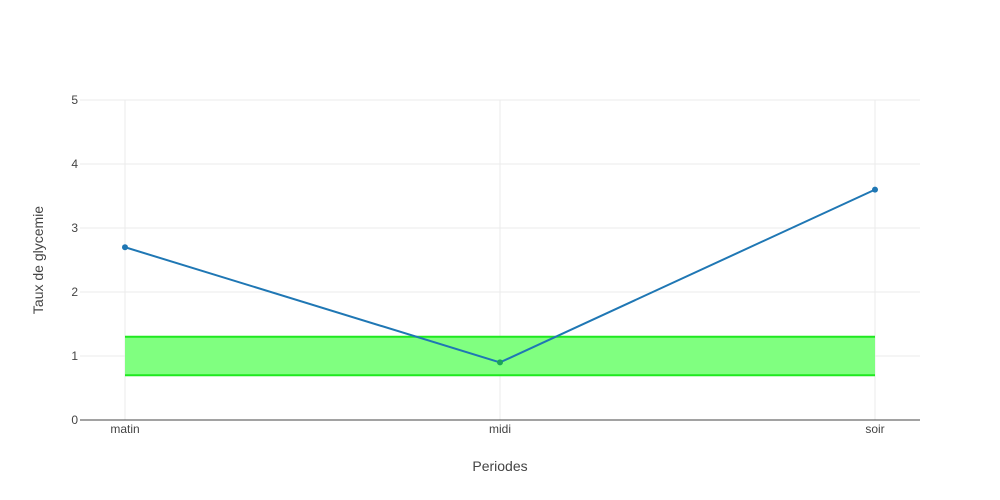 Image resolution: width=1000 pixels, height=500 pixels. Describe the element at coordinates (74, 228) in the screenshot. I see `y-tick-label: 3` at that location.